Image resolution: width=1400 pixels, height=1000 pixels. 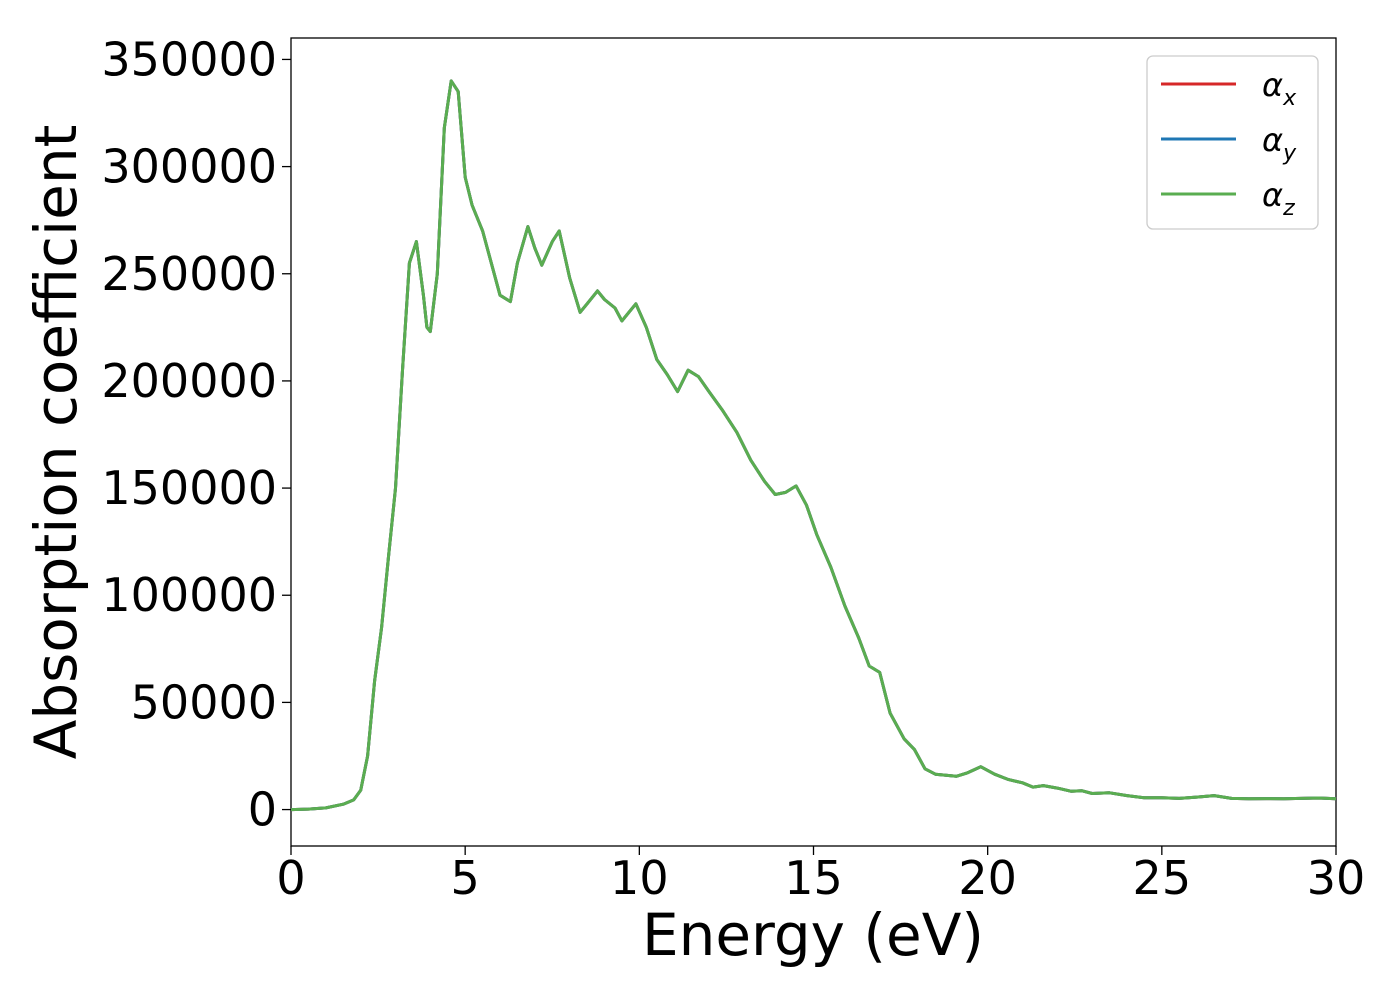 I want to click on y-tick-label: 150000, so click(x=189, y=488).